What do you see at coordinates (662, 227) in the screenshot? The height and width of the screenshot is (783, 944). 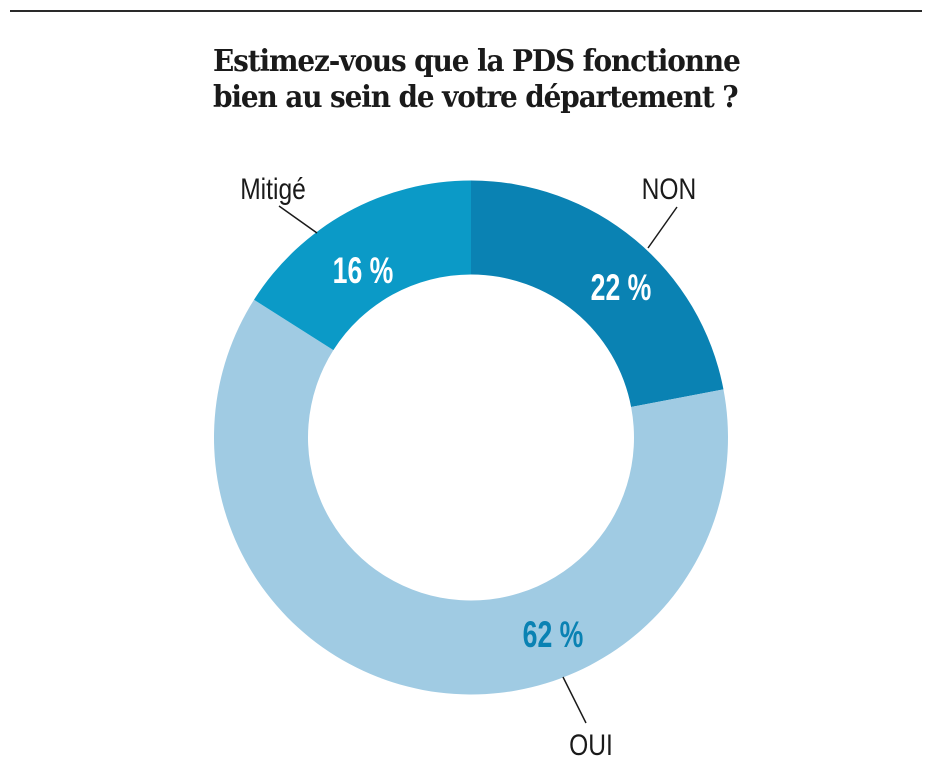 I see `leader-line-non` at bounding box center [662, 227].